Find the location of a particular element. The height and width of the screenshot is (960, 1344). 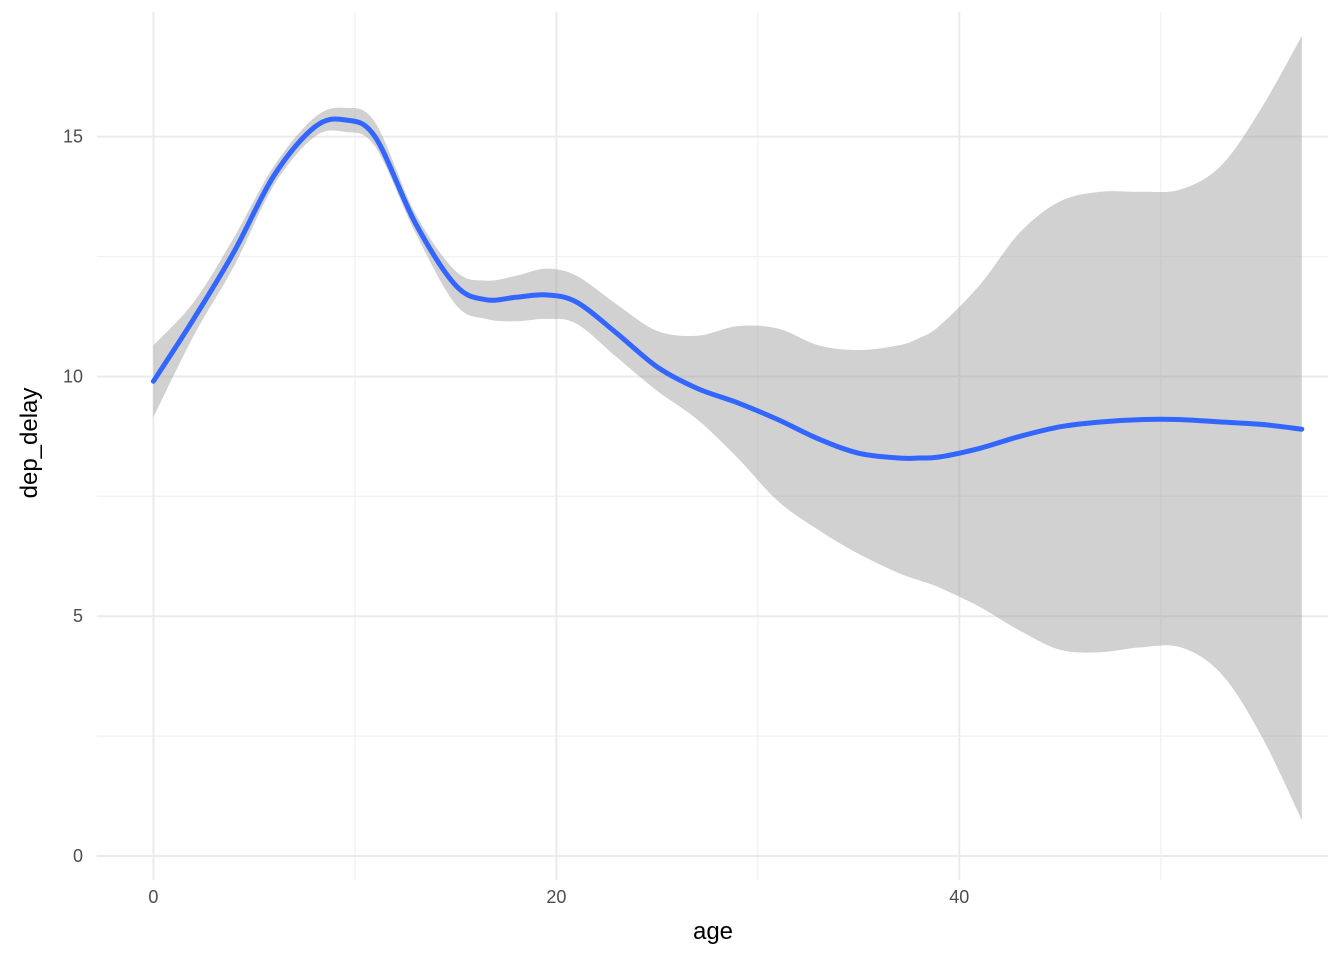

y-tick-label: 10 is located at coordinates (73, 376).